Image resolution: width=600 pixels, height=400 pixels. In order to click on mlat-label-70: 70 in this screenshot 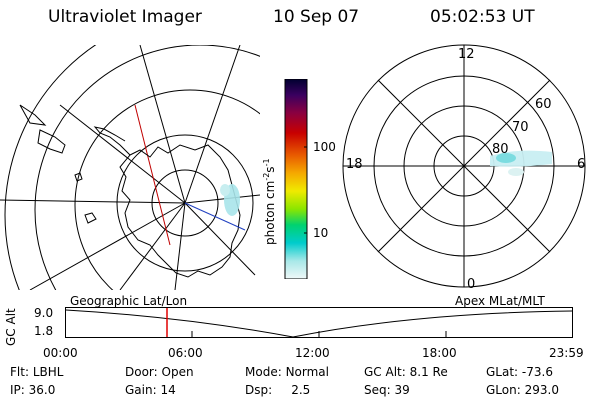, I will do `click(520, 127)`.